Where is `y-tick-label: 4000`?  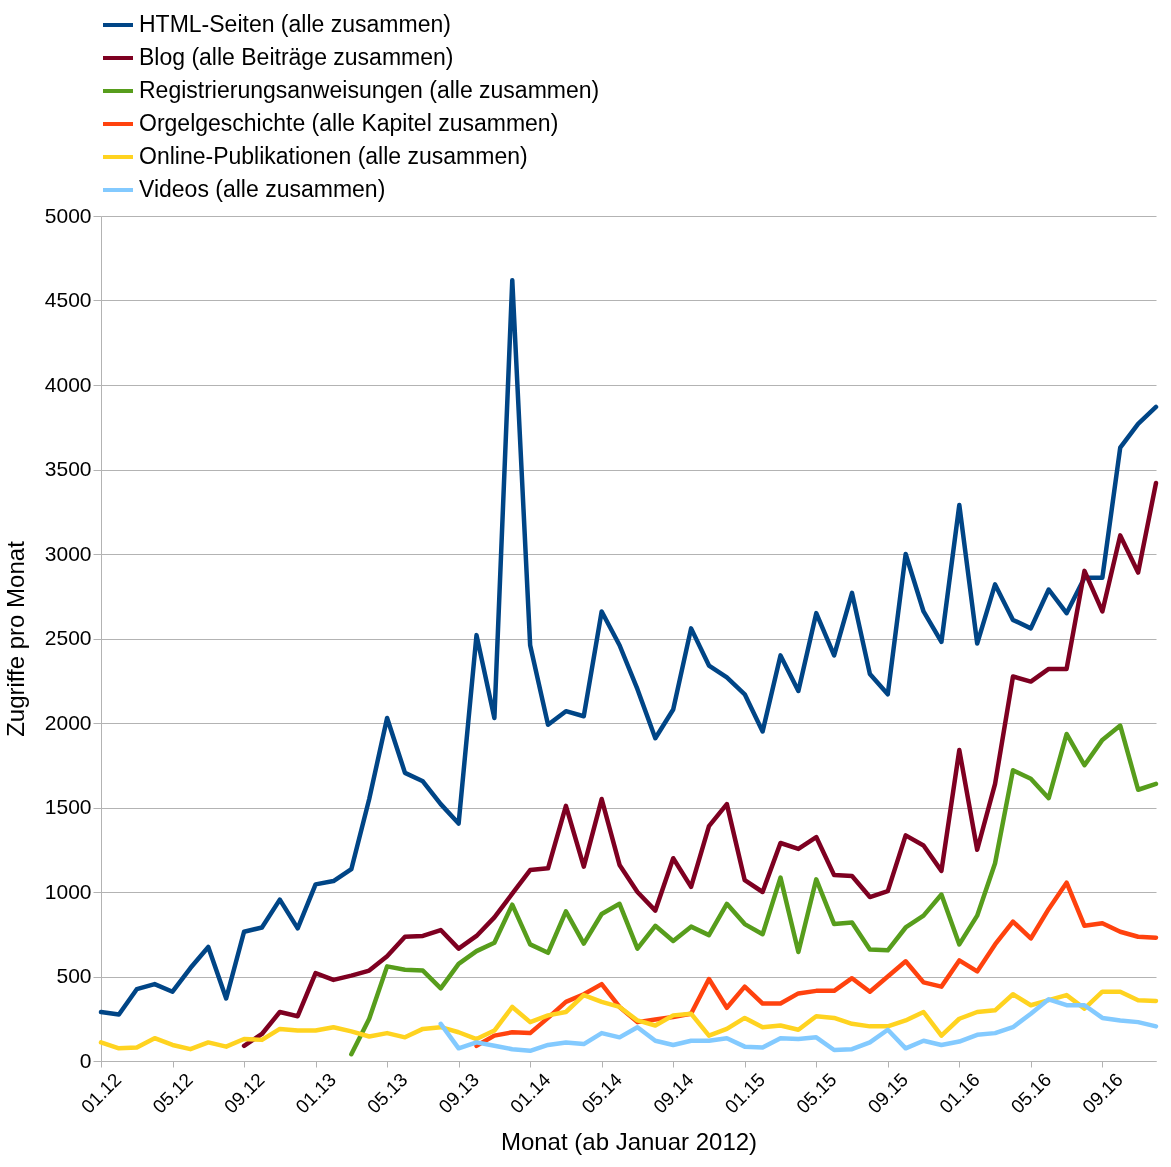
y-tick-label: 4000 is located at coordinates (68, 384).